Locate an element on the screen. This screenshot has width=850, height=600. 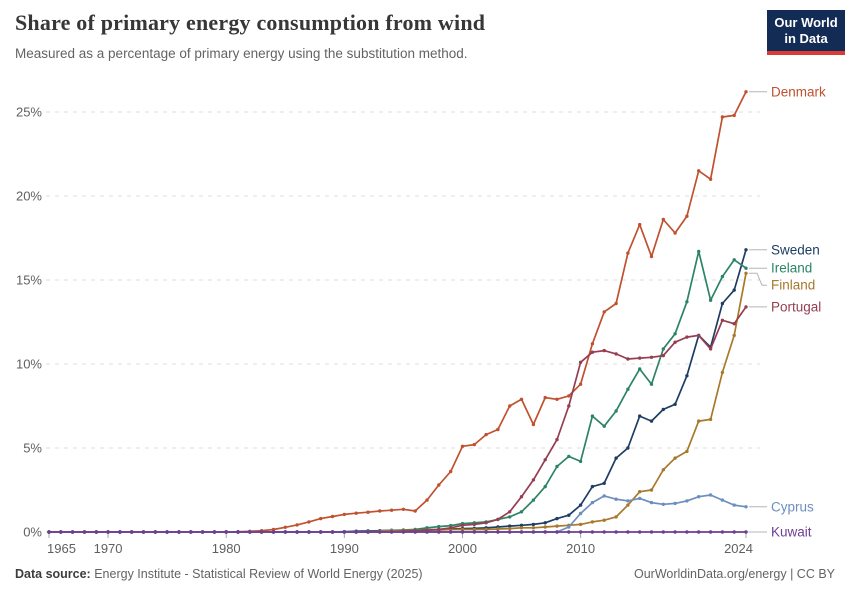
x-axis-tick-label: 2010 is located at coordinates (580, 548).